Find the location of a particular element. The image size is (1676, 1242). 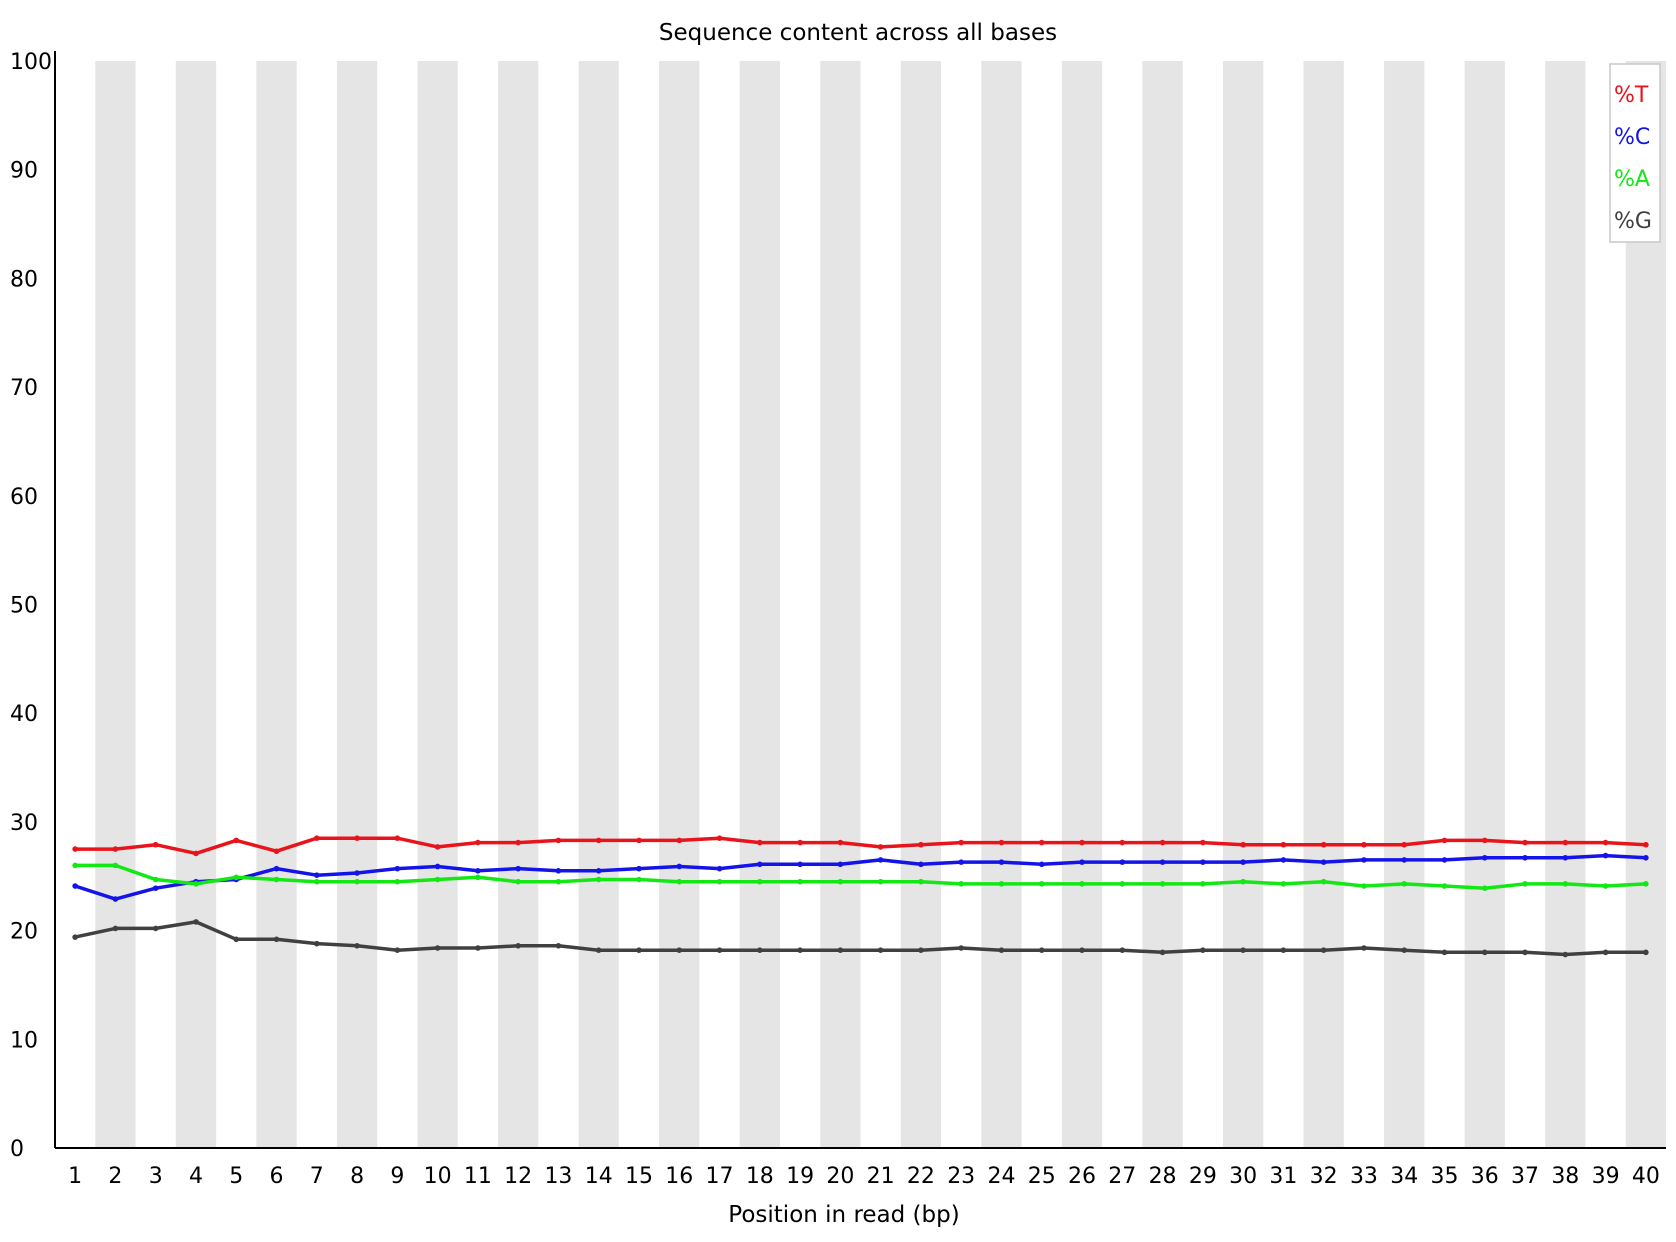

x-tick-label: 34 is located at coordinates (1404, 1176).